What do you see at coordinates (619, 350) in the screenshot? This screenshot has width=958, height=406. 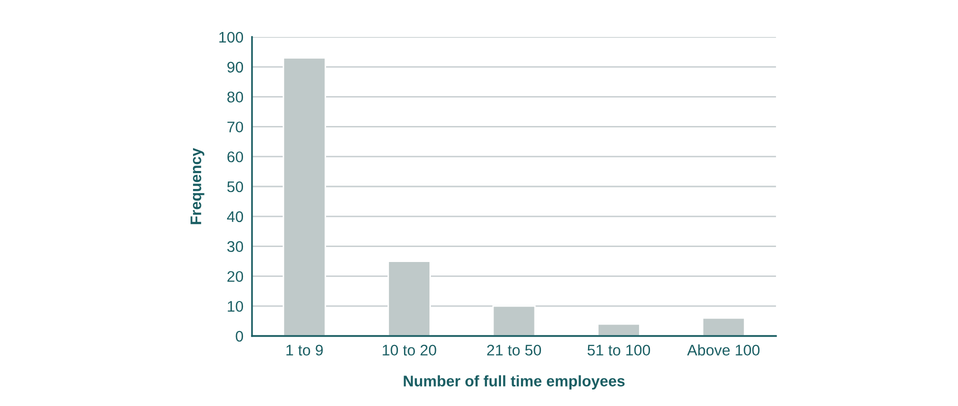 I see `x-tick-label: 51 to 100` at bounding box center [619, 350].